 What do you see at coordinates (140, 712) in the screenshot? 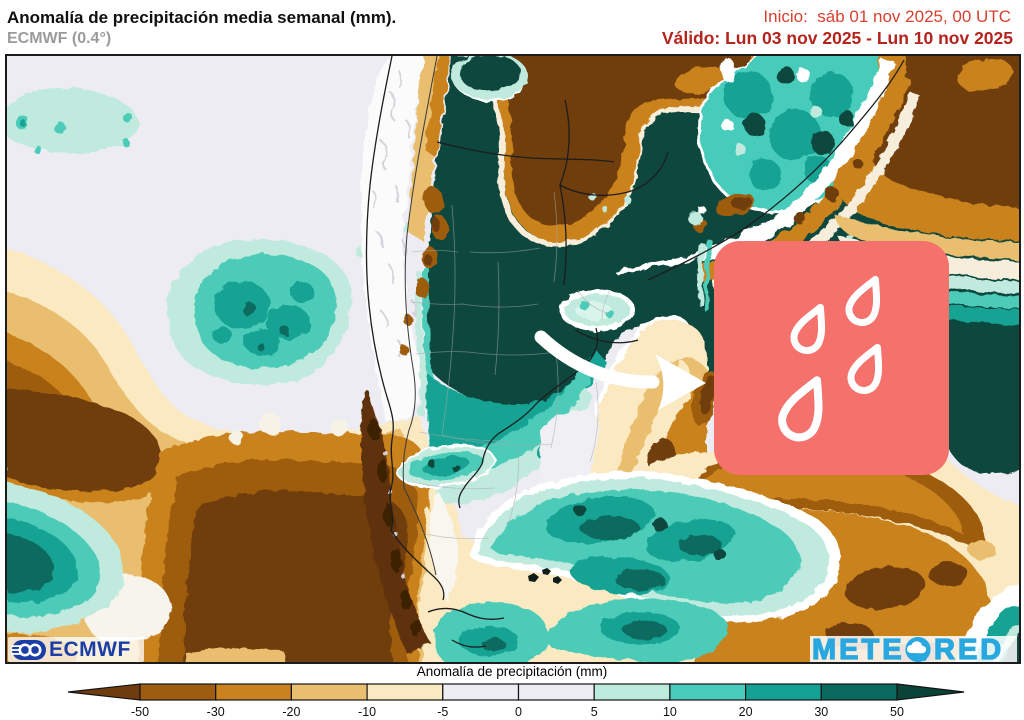
I see `svg-text: -50` at bounding box center [140, 712].